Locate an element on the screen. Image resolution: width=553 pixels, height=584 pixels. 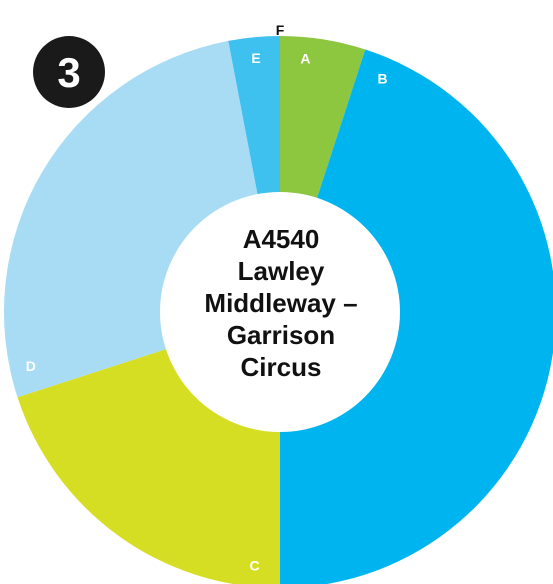
slice-label-a: A is located at coordinates (305, 58).